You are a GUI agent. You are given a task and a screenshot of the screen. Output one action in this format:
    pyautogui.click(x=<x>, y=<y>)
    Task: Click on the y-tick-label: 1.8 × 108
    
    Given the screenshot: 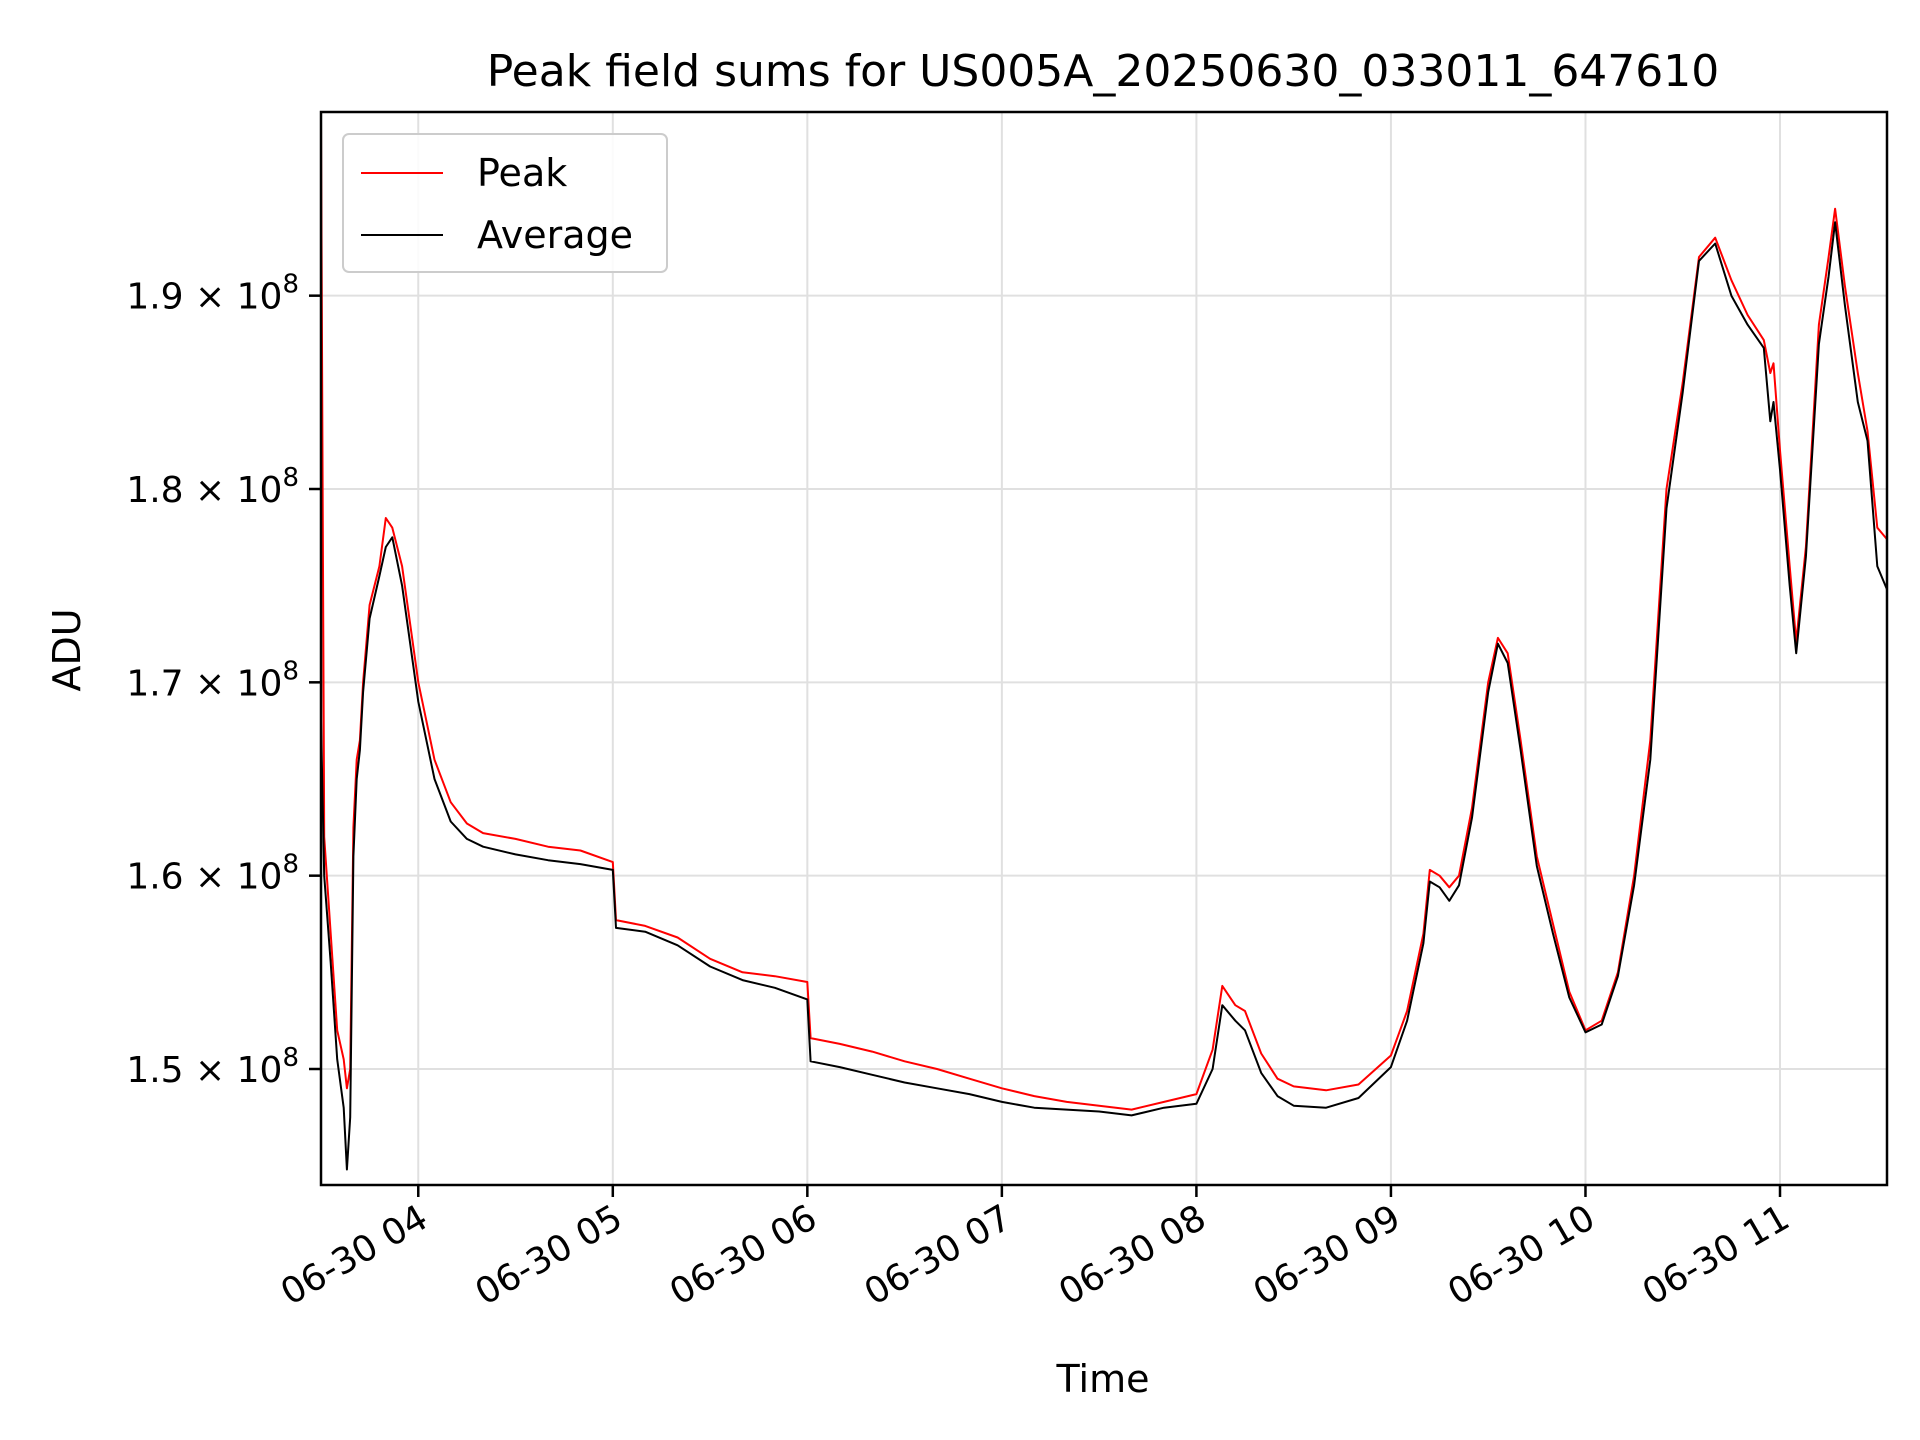 What is the action you would take?
    pyautogui.click(x=212, y=487)
    